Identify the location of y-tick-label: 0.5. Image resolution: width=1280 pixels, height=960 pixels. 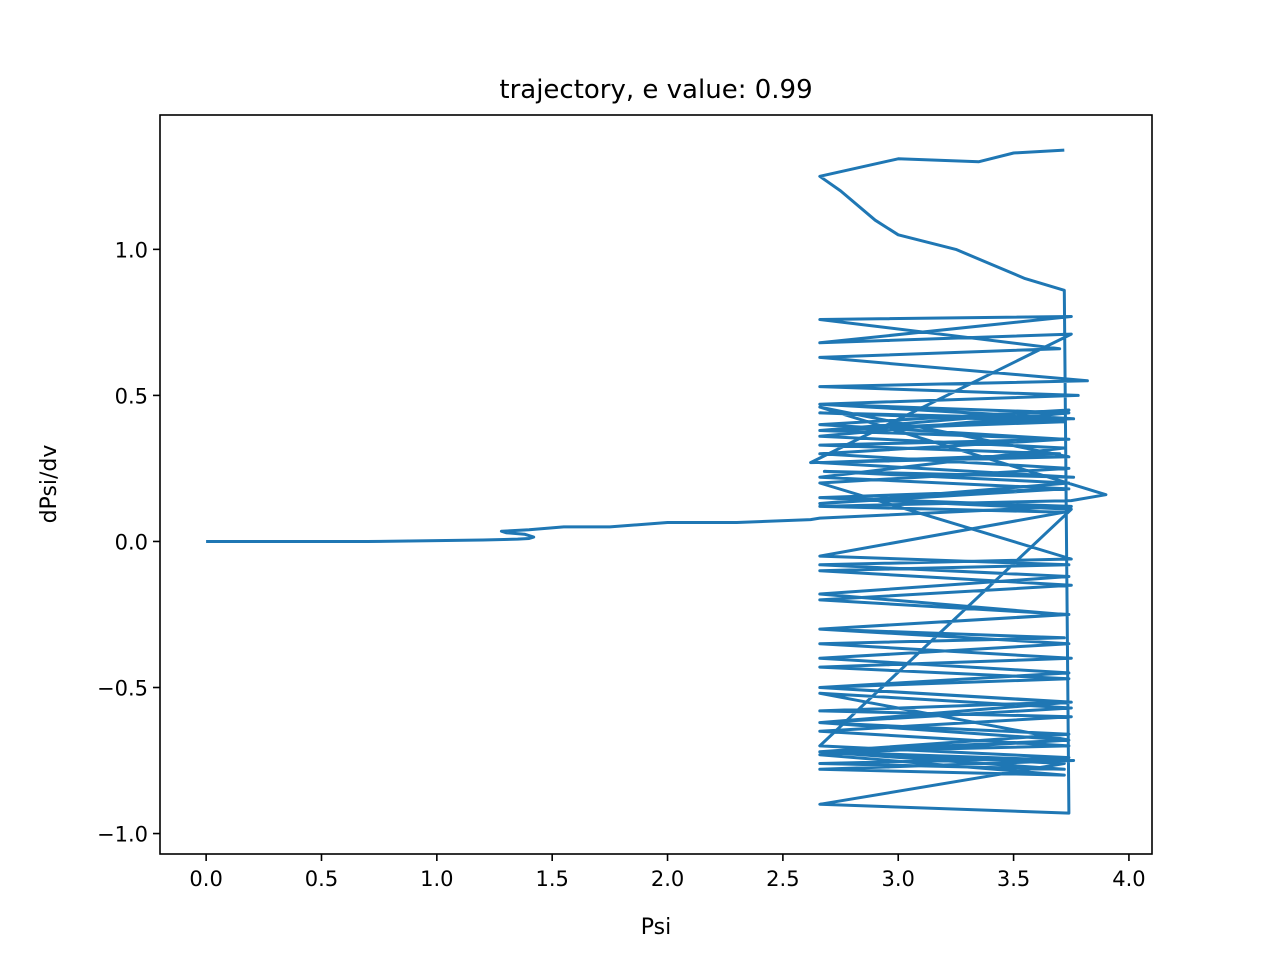
(131, 396).